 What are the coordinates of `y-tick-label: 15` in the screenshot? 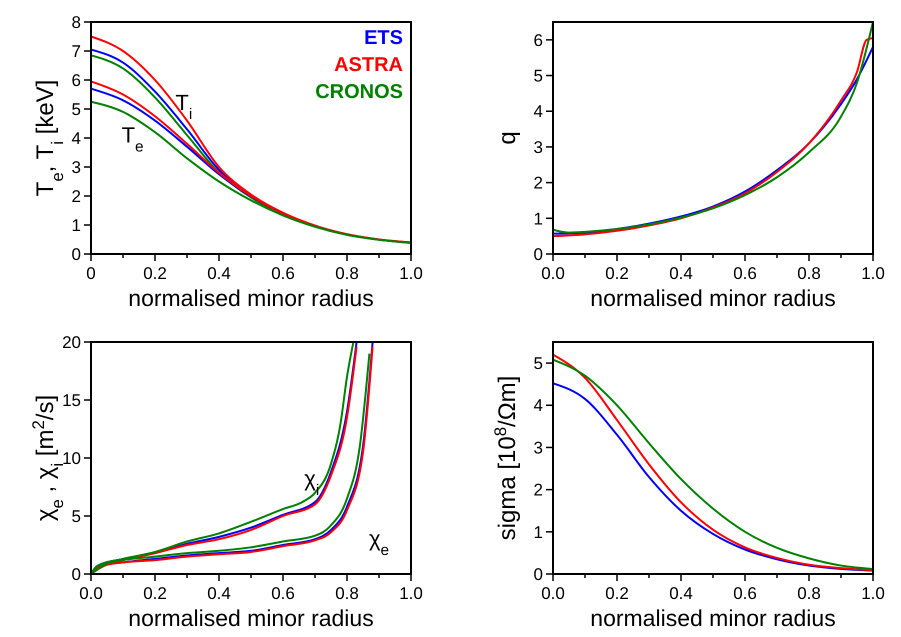 It's located at (71, 400).